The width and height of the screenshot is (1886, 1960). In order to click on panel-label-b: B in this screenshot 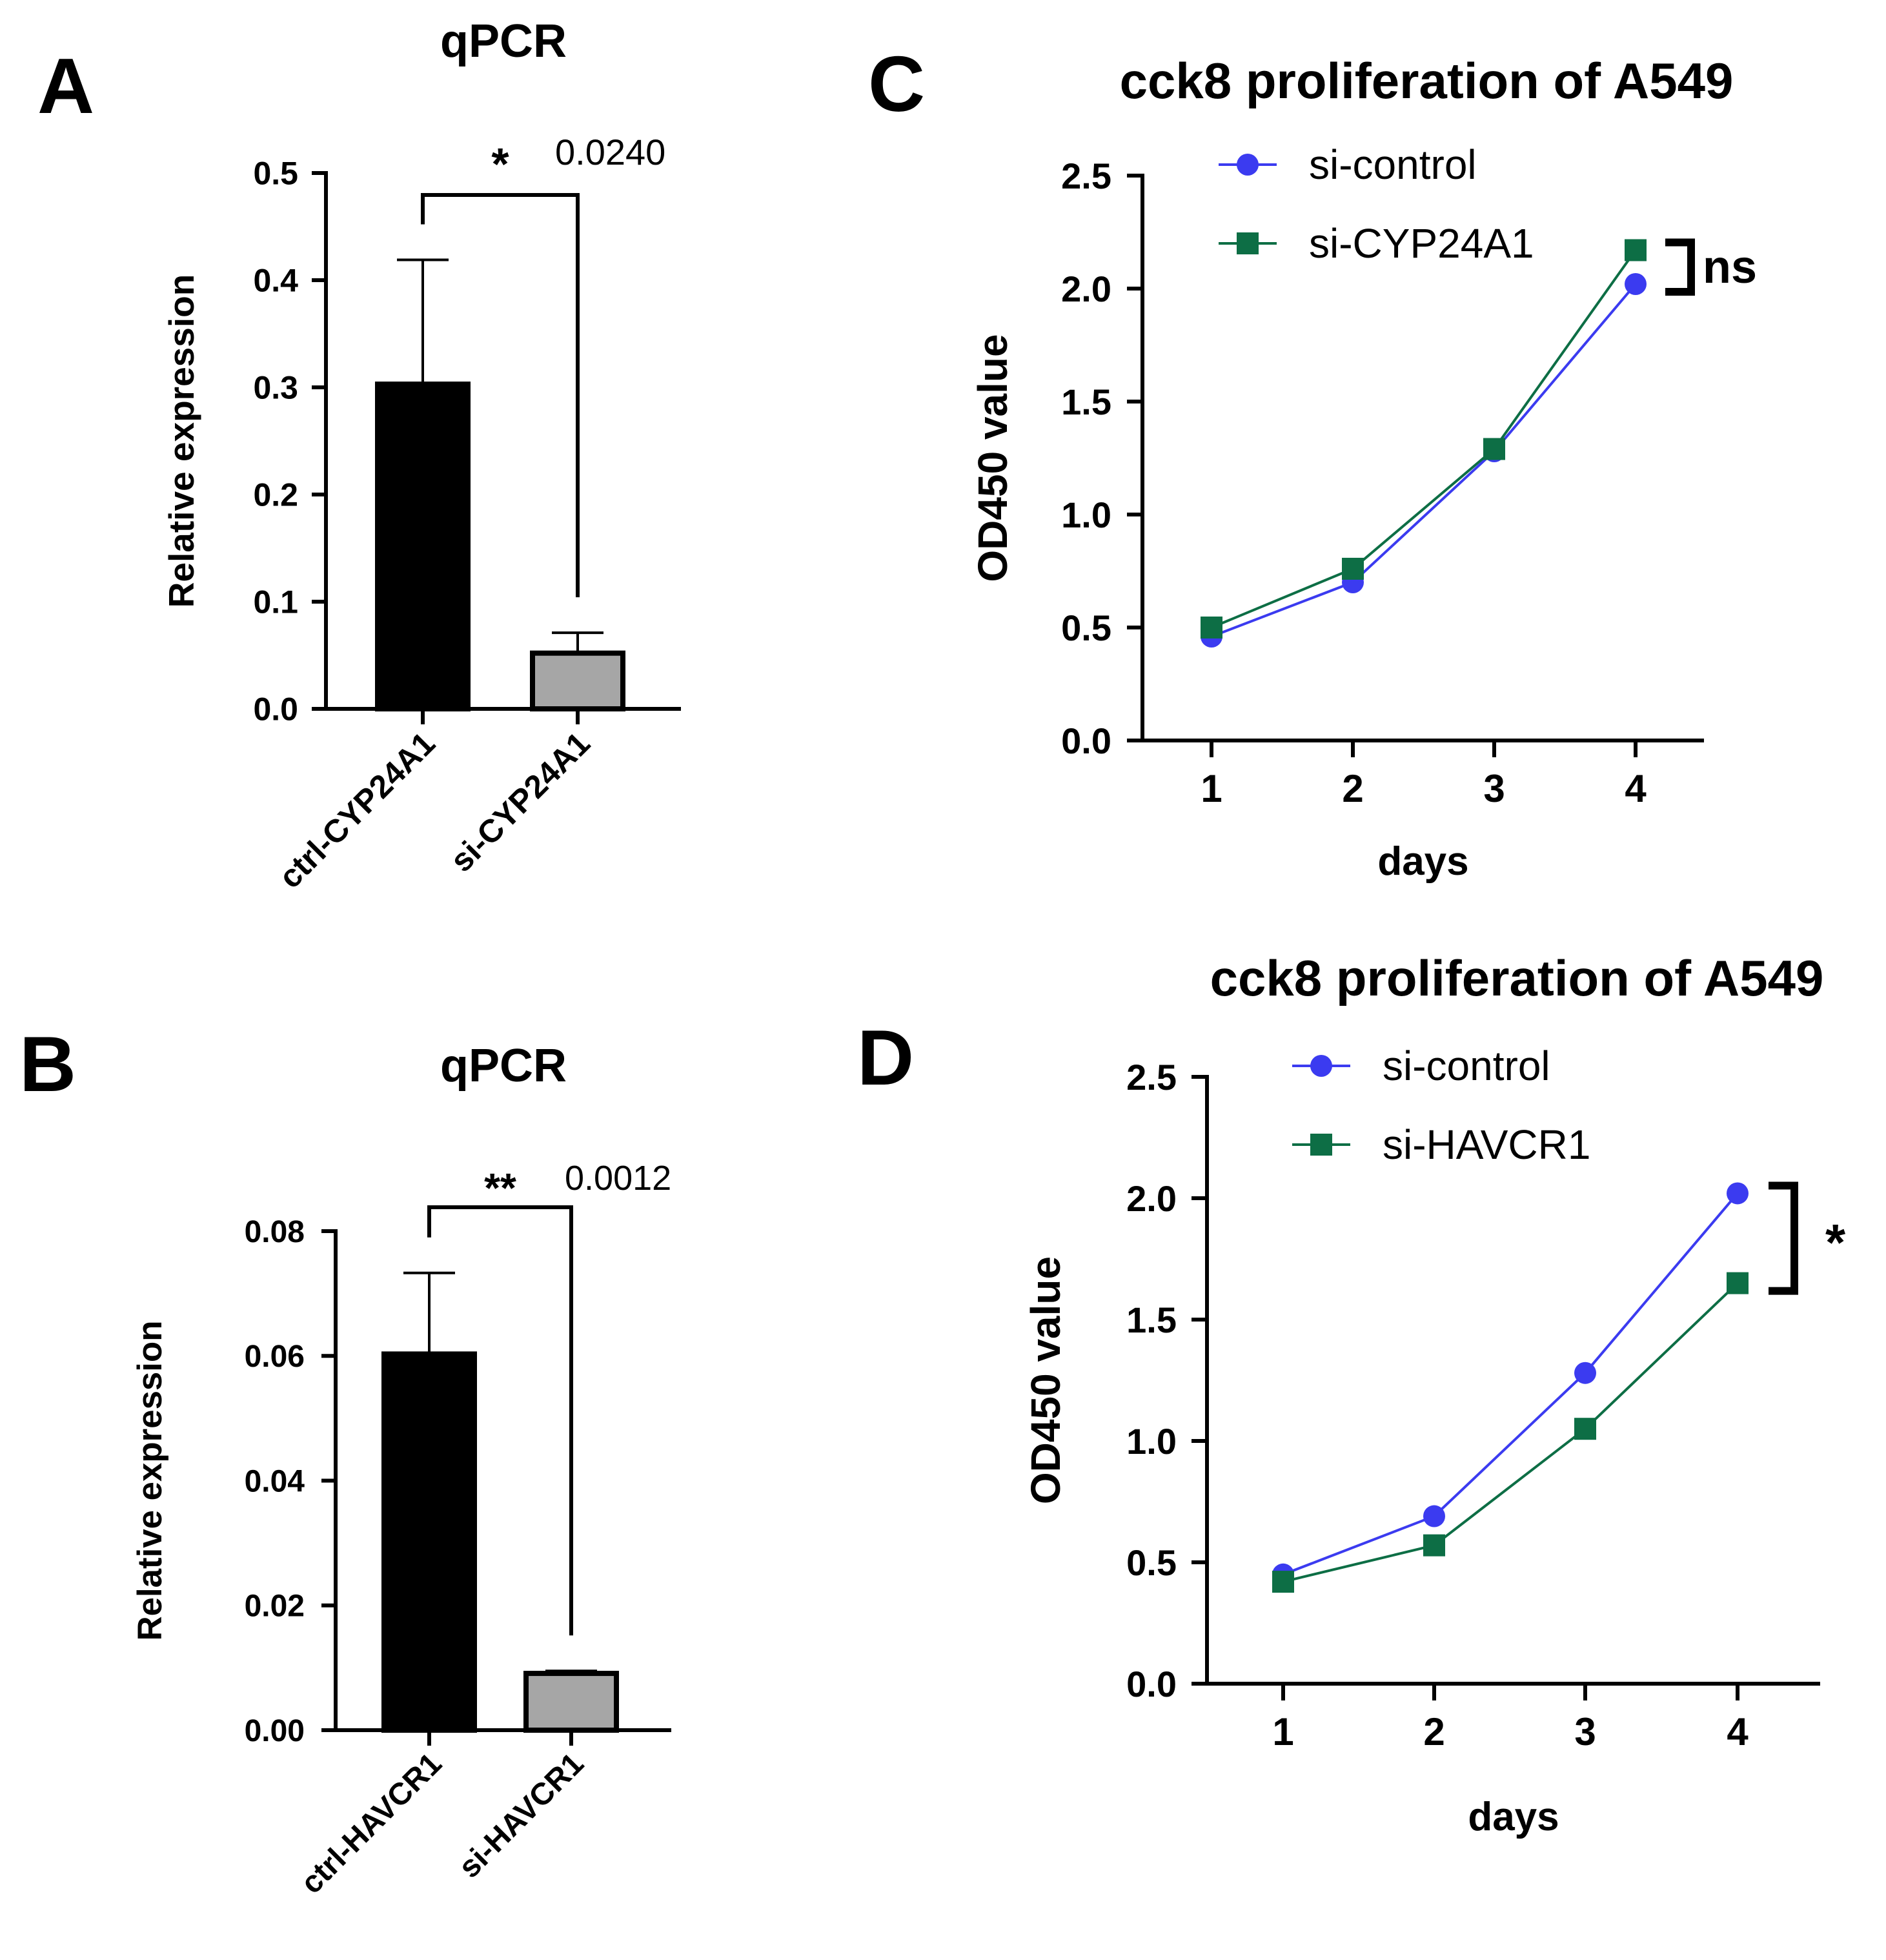, I will do `click(48, 1064)`.